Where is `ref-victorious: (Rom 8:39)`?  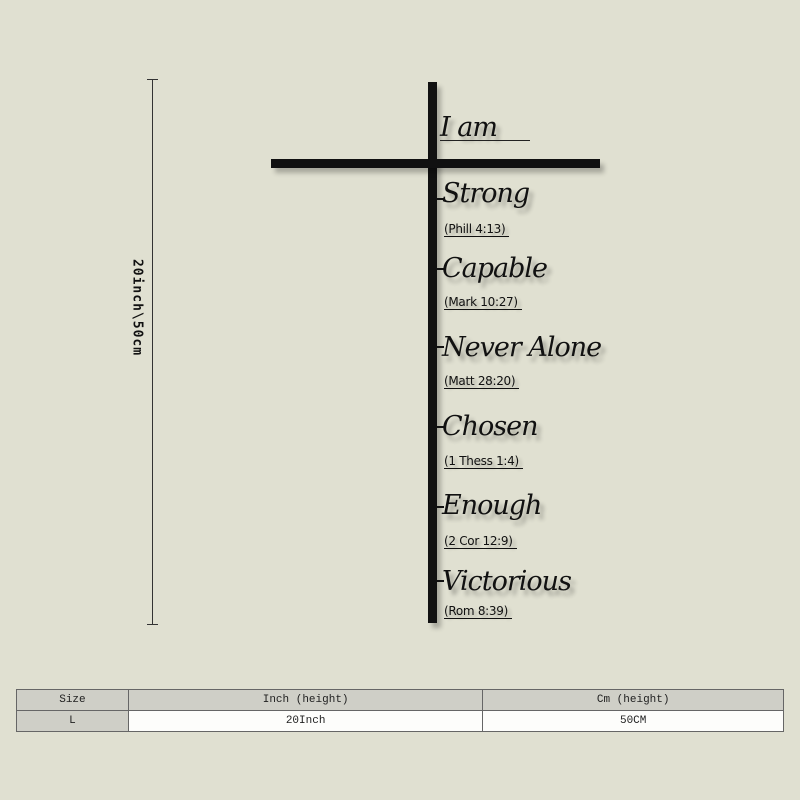
ref-victorious: (Rom 8:39) is located at coordinates (478, 611).